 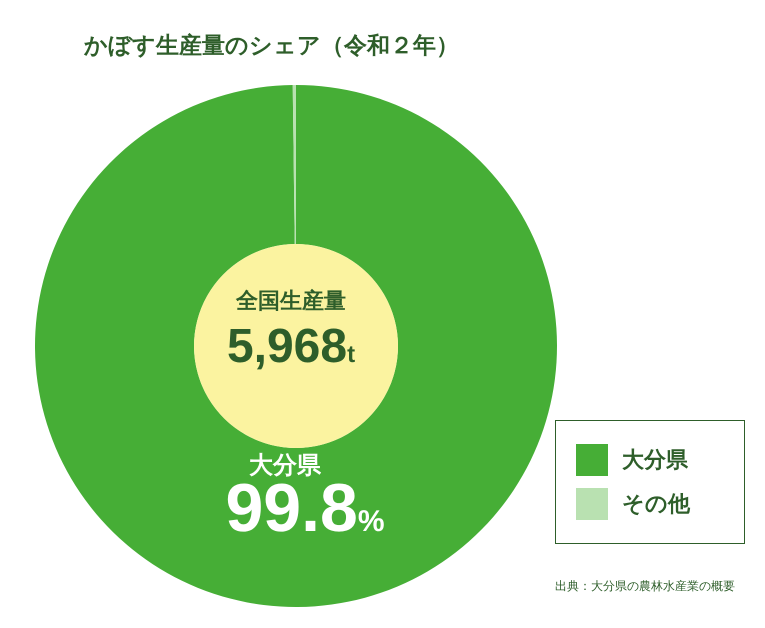 I want to click on text: 全国生産量, so click(x=290, y=301).